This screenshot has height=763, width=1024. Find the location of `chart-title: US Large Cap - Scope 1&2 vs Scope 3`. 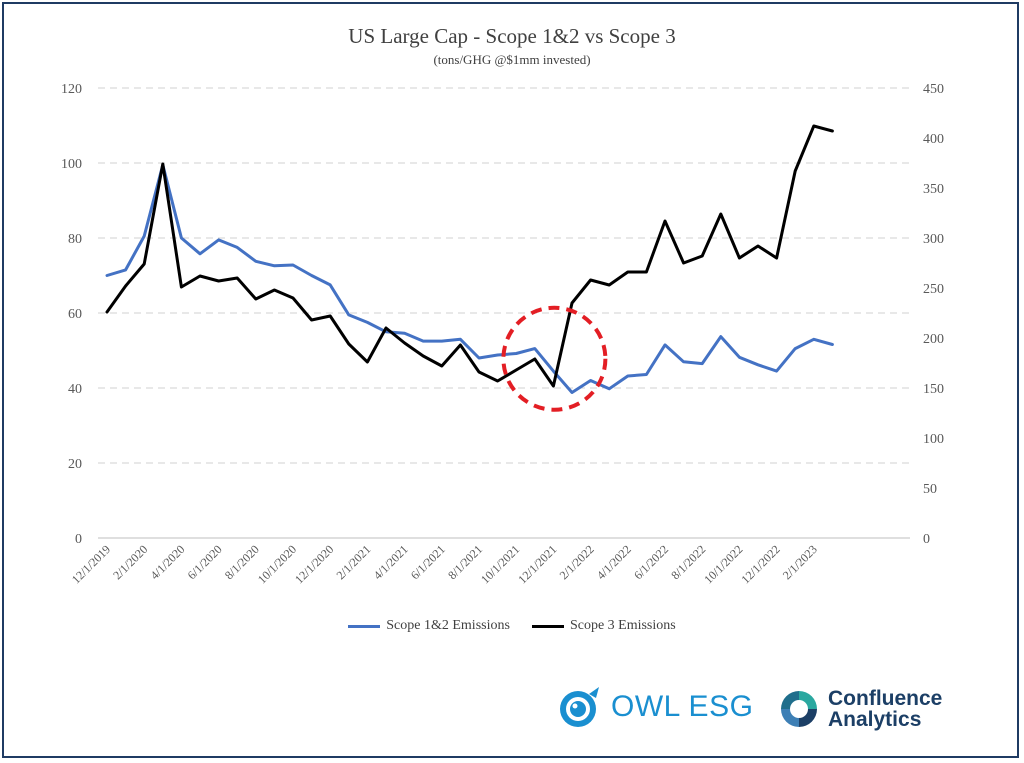

chart-title: US Large Cap - Scope 1&2 vs Scope 3 is located at coordinates (512, 36).